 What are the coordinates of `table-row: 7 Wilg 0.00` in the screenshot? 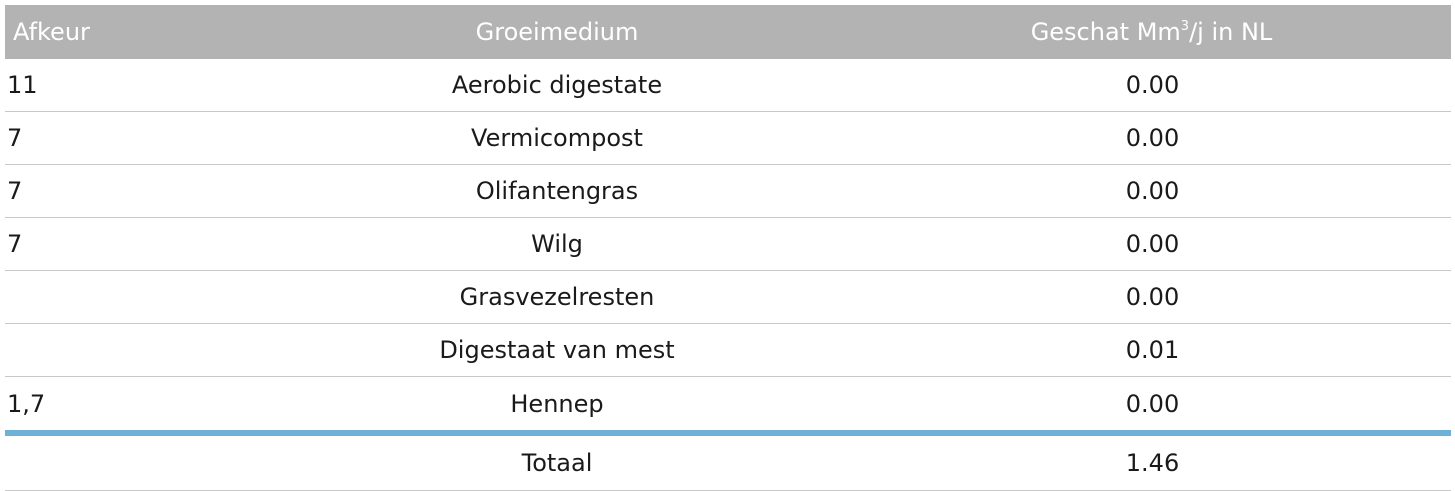 It's located at (728, 244).